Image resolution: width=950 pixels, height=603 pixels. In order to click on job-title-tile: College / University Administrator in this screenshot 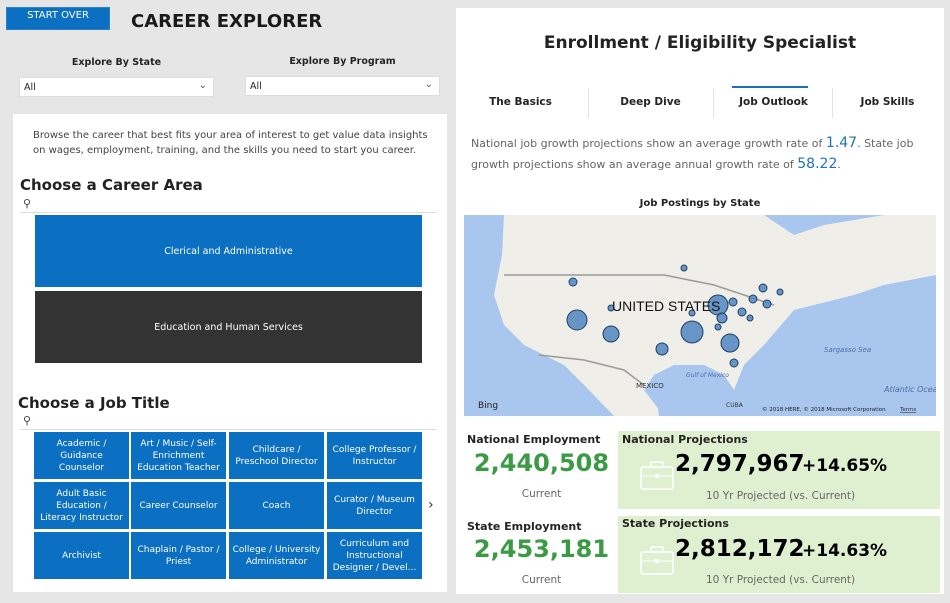, I will do `click(276, 555)`.